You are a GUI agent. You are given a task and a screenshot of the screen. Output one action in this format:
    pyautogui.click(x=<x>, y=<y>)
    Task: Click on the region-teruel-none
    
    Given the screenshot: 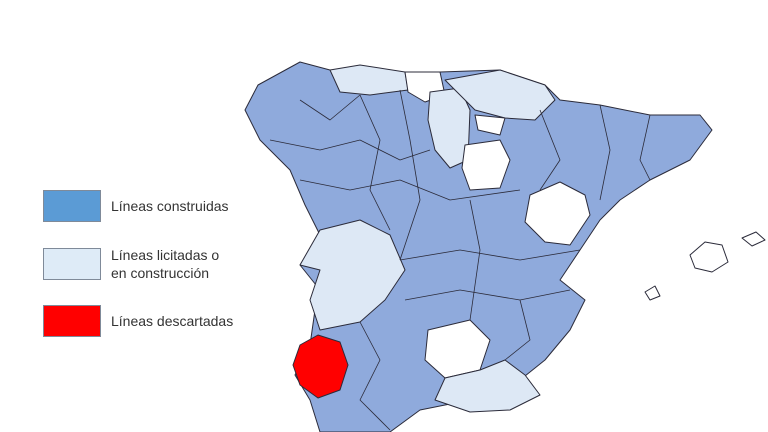 What is the action you would take?
    pyautogui.click(x=557, y=213)
    